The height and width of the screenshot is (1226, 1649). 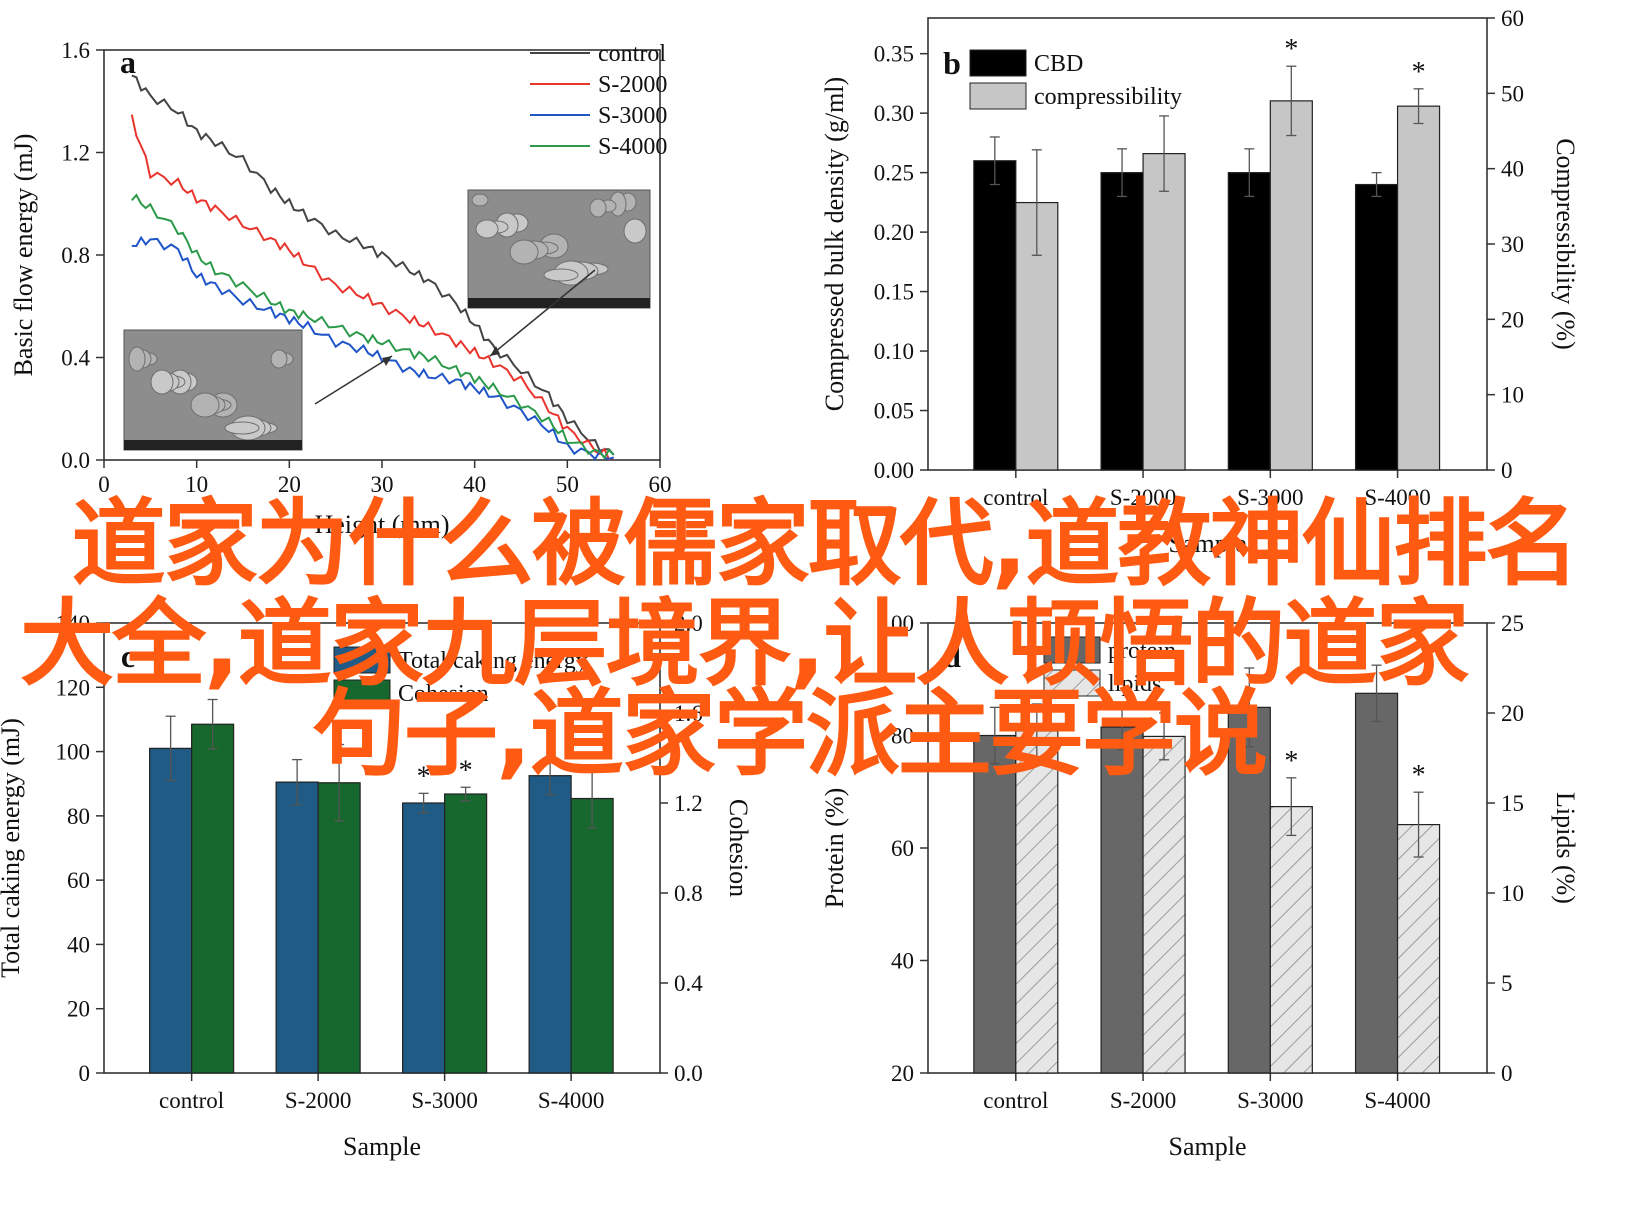 What do you see at coordinates (894, 351) in the screenshot?
I see `y-tick-label: 0.10` at bounding box center [894, 351].